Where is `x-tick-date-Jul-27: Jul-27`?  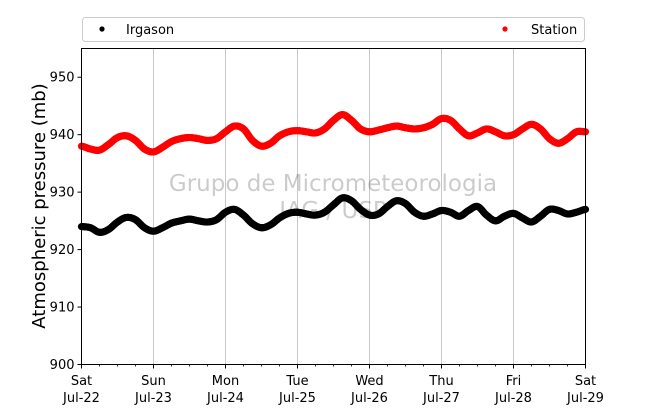
x-tick-date-Jul-27: Jul-27 is located at coordinates (441, 398).